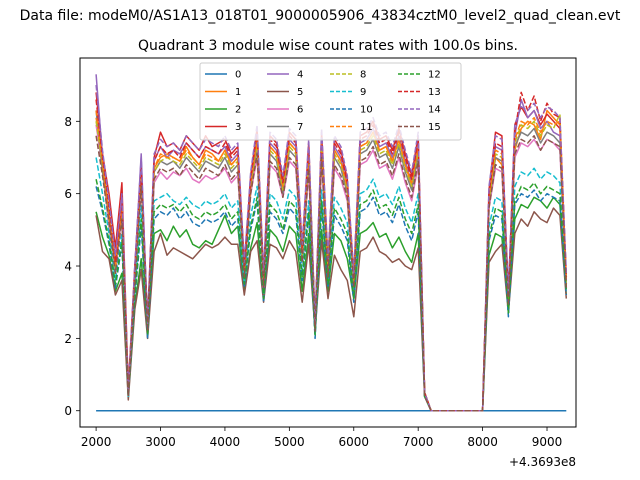 The image size is (640, 480). What do you see at coordinates (351, 110) in the screenshot?
I see `legend-item-10: 10` at bounding box center [351, 110].